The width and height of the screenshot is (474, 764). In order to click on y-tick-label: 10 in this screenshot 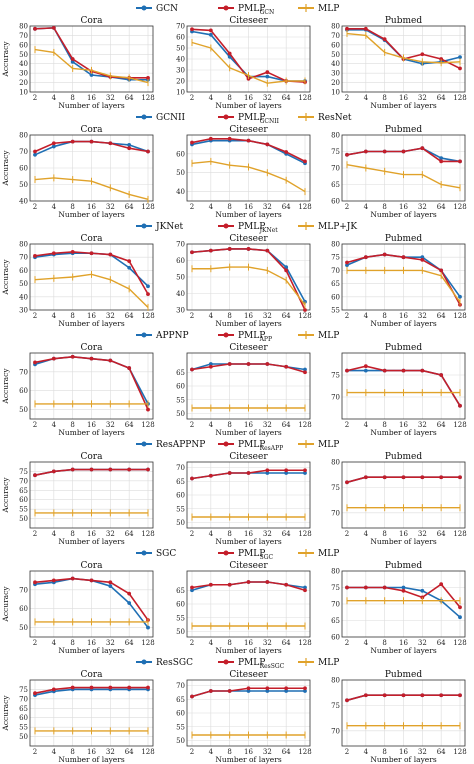, I will do `click(180, 93)`.